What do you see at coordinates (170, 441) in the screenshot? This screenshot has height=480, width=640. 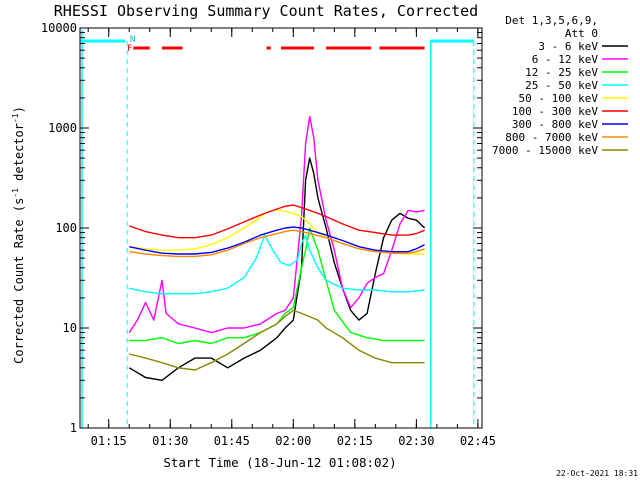 I see `x-tick-label-1: 01:30` at bounding box center [170, 441].